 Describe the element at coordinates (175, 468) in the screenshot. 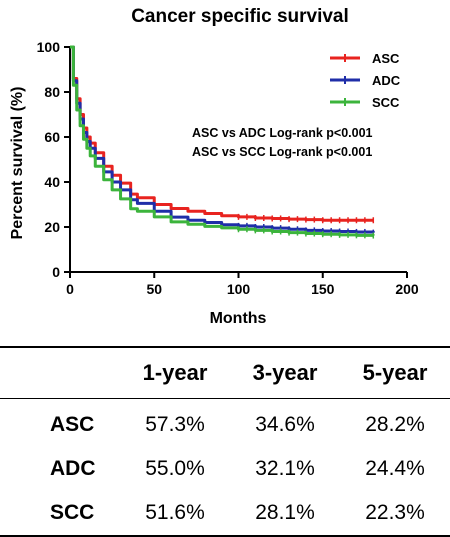

I see `table-cell: 55.0%` at that location.